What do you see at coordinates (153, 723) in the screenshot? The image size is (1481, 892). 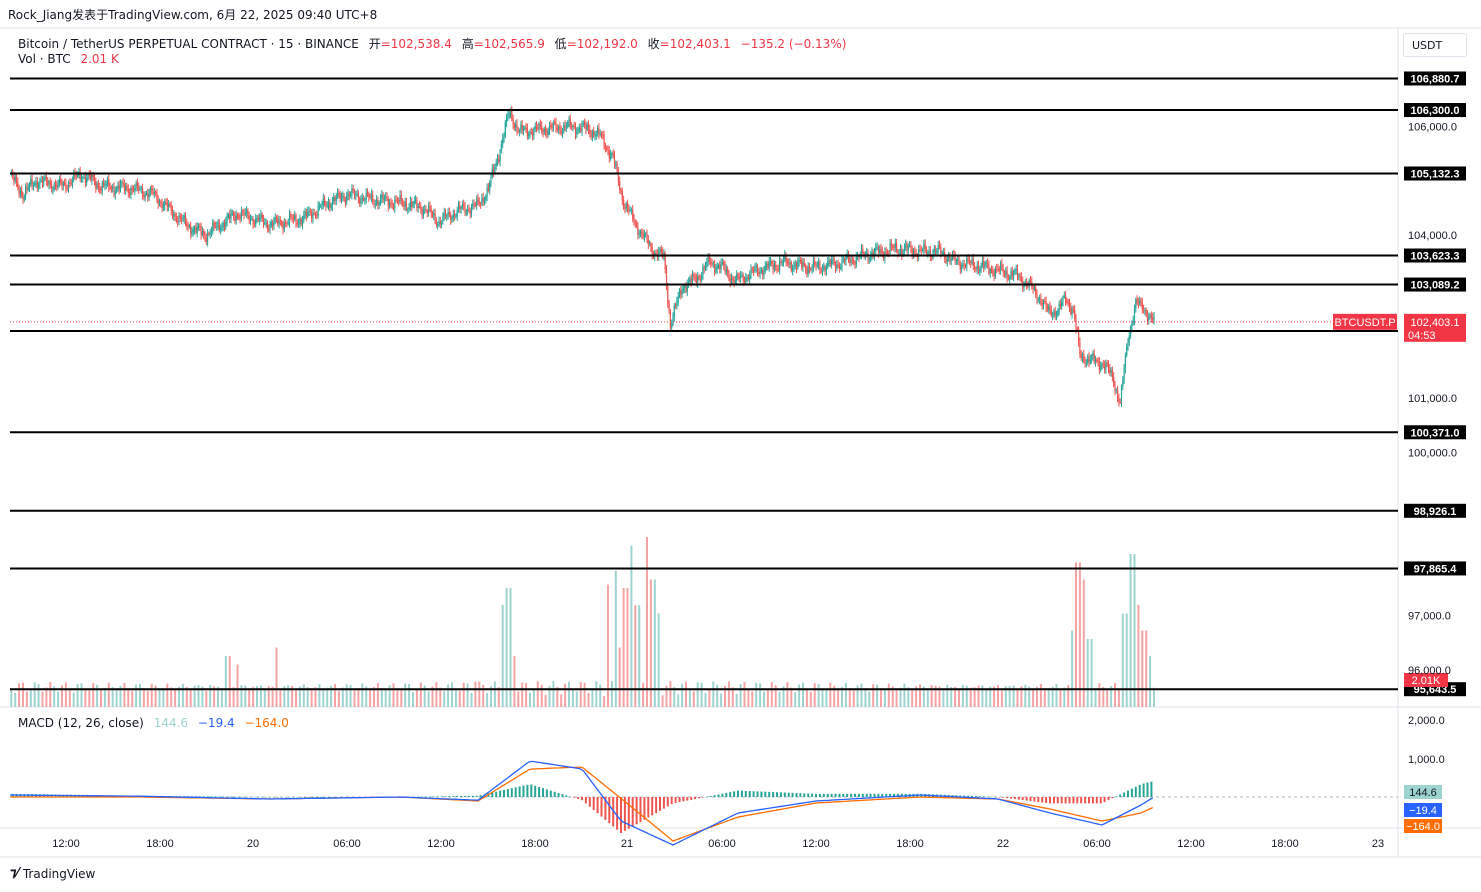 I see `macd-legend: MACD (12, 26, close) 144.6 −19.4 −164.0` at bounding box center [153, 723].